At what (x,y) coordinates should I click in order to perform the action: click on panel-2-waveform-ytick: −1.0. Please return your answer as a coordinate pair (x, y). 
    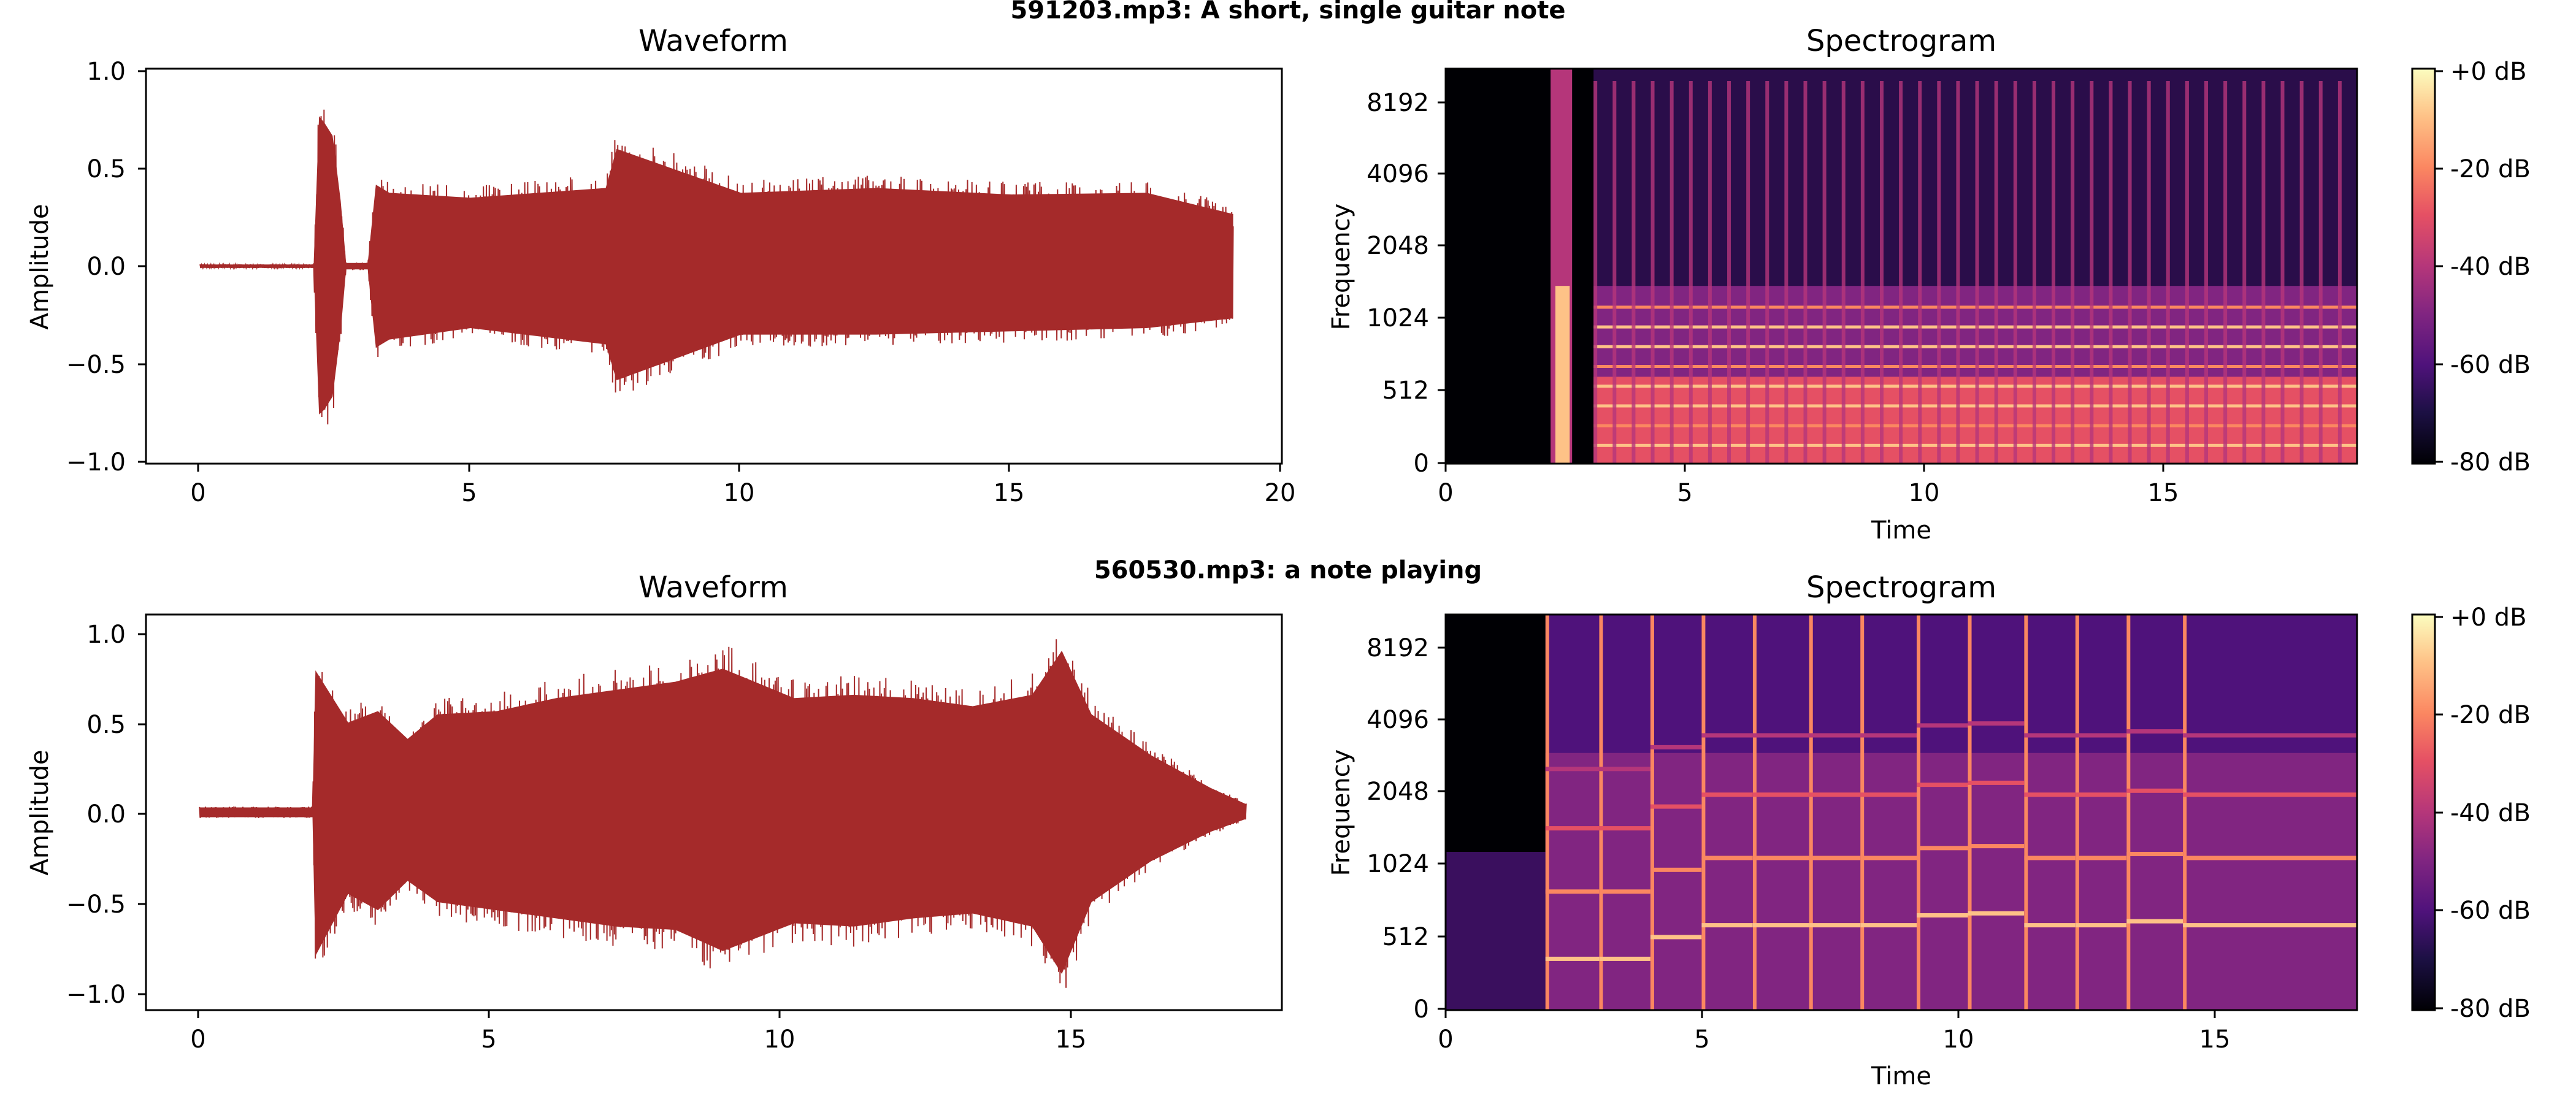
    Looking at the image, I should click on (96, 995).